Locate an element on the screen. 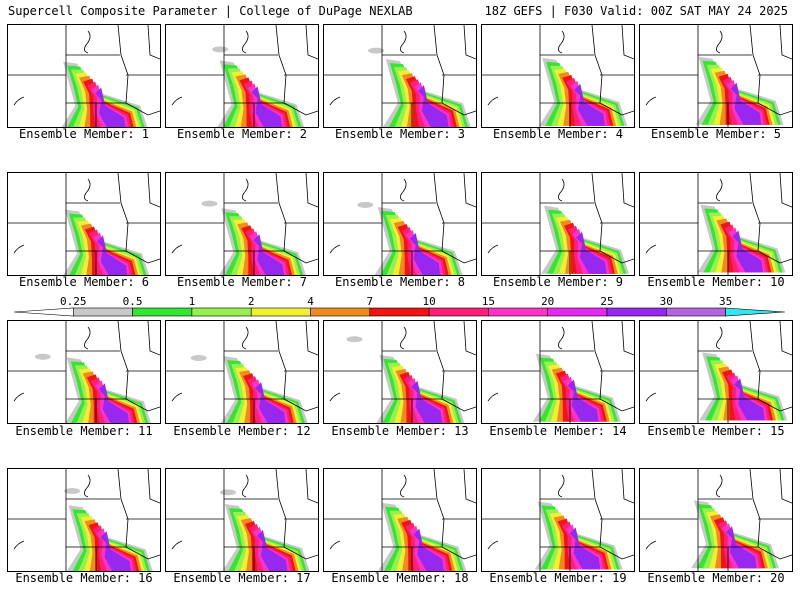 The width and height of the screenshot is (800, 600). ensemble-member-label: Ensemble Member: 3 is located at coordinates (400, 134).